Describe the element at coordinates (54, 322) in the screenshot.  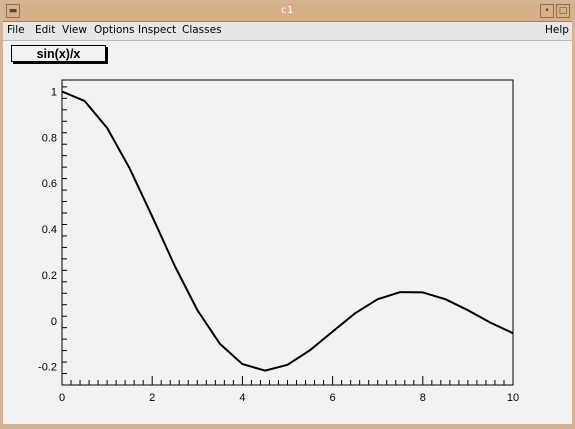
I see `y-tick-label: 0` at that location.